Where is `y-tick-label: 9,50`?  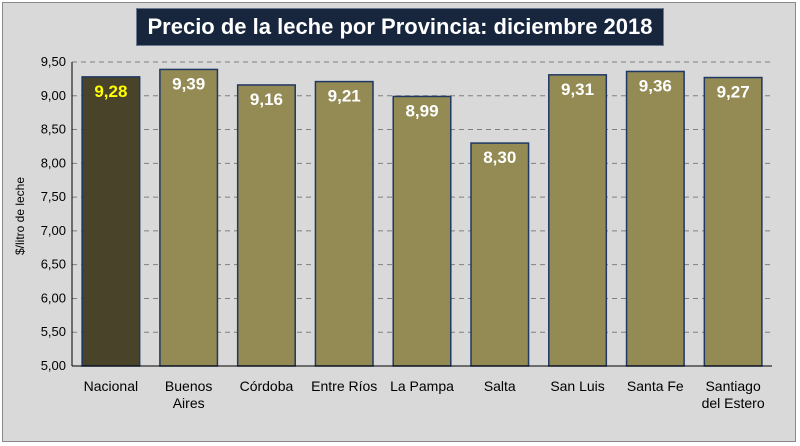 y-tick-label: 9,50 is located at coordinates (53, 61).